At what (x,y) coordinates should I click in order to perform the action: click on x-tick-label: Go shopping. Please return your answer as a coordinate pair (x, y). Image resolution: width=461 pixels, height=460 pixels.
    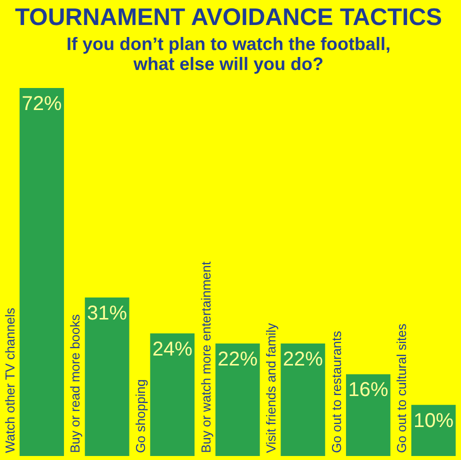
    Looking at the image, I should click on (140, 416).